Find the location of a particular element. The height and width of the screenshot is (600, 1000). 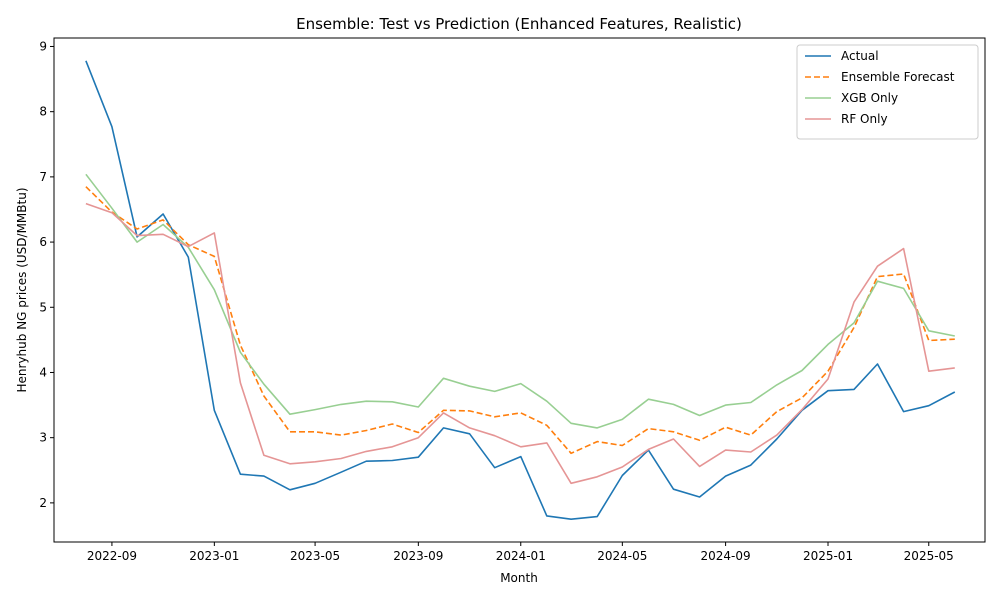

legend-label: XGB Only is located at coordinates (869, 98).